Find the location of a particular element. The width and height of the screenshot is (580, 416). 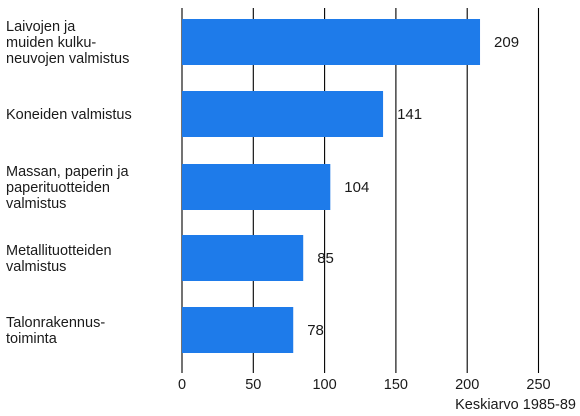

category-label-0-line-1: muiden kulku- is located at coordinates (51, 43).